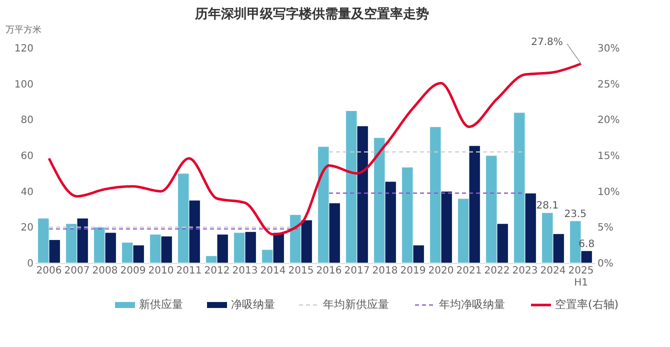  Describe the element at coordinates (27, 192) in the screenshot. I see `y-tick-label: 40` at that location.